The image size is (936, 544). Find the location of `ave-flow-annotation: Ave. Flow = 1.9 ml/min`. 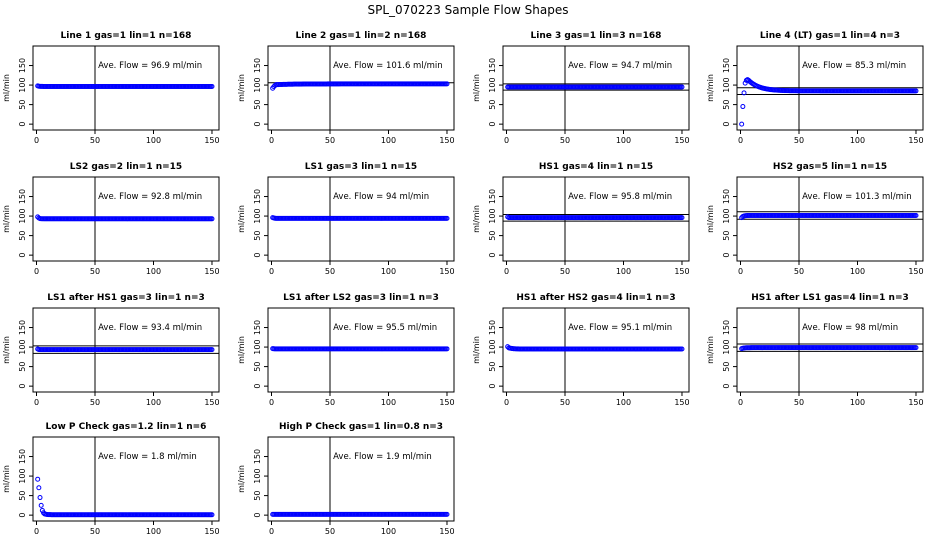

ave-flow-annotation: Ave. Flow = 1.9 ml/min is located at coordinates (382, 457).